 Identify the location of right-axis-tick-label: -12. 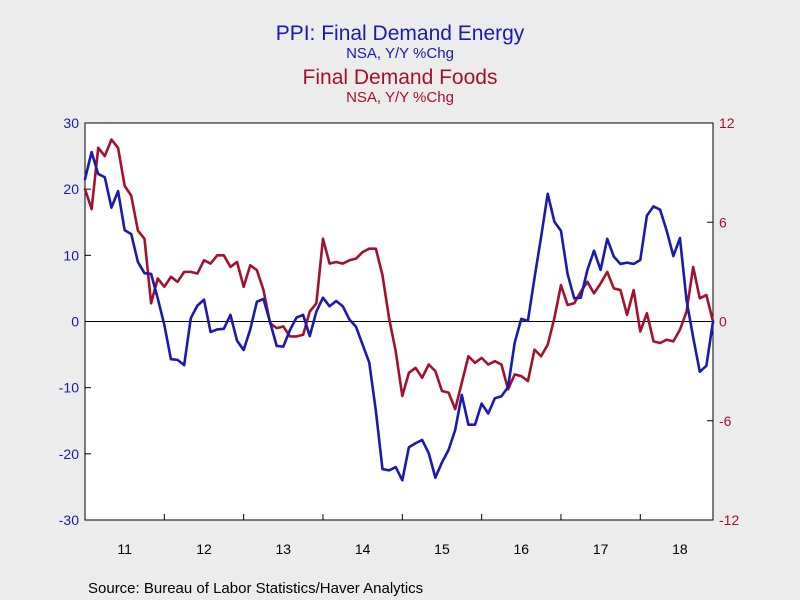
(729, 520).